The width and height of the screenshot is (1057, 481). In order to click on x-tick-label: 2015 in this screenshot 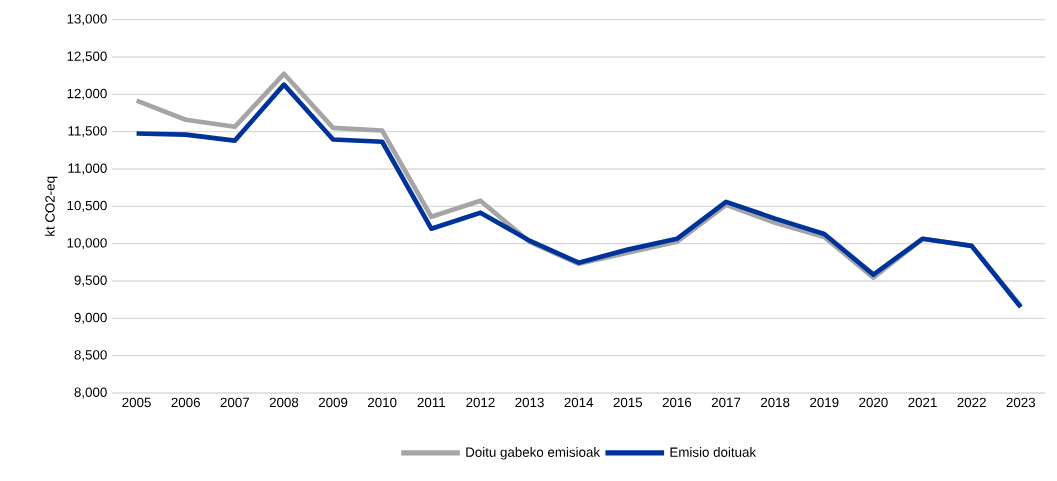, I will do `click(628, 402)`.